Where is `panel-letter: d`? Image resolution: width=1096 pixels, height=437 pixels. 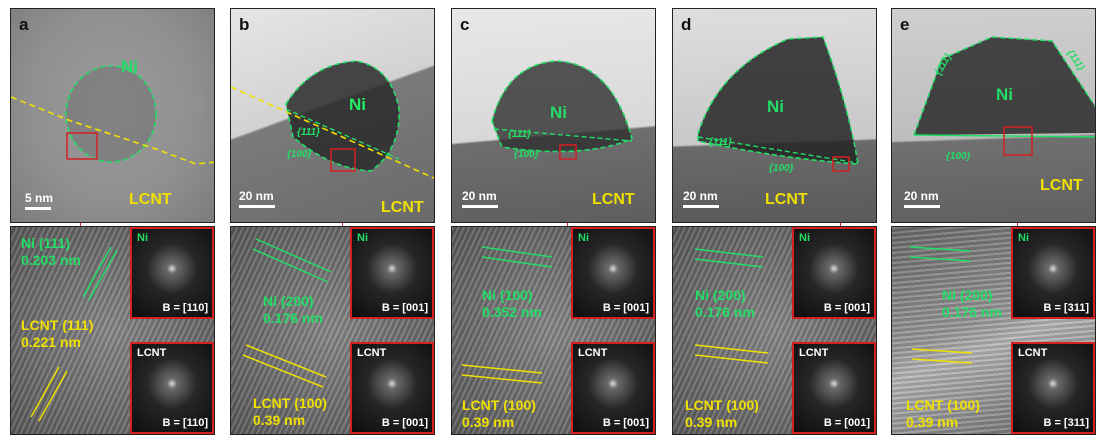
panel-letter: d is located at coordinates (686, 24).